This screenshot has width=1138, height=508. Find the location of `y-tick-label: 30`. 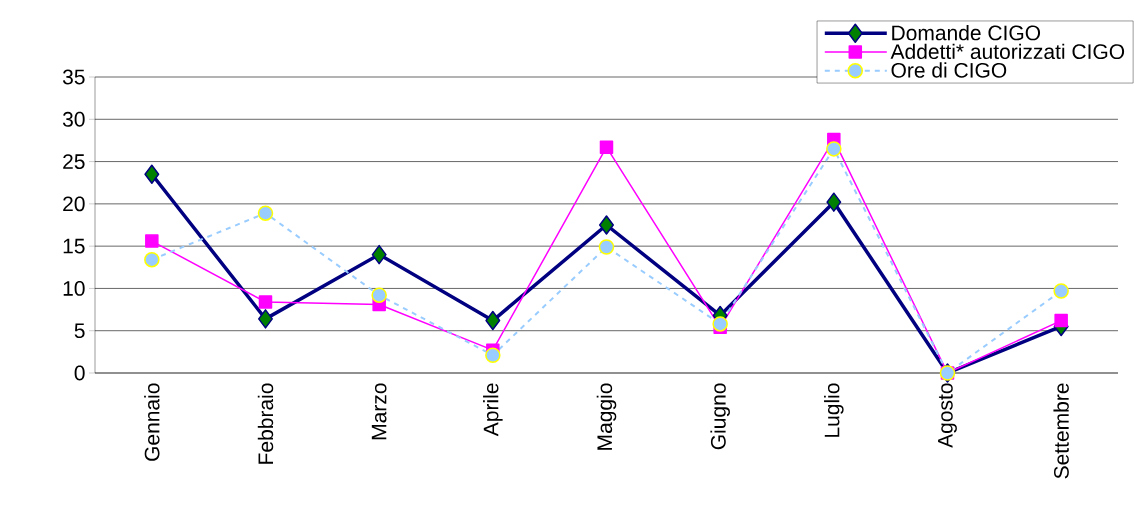

y-tick-label: 30 is located at coordinates (73, 119).